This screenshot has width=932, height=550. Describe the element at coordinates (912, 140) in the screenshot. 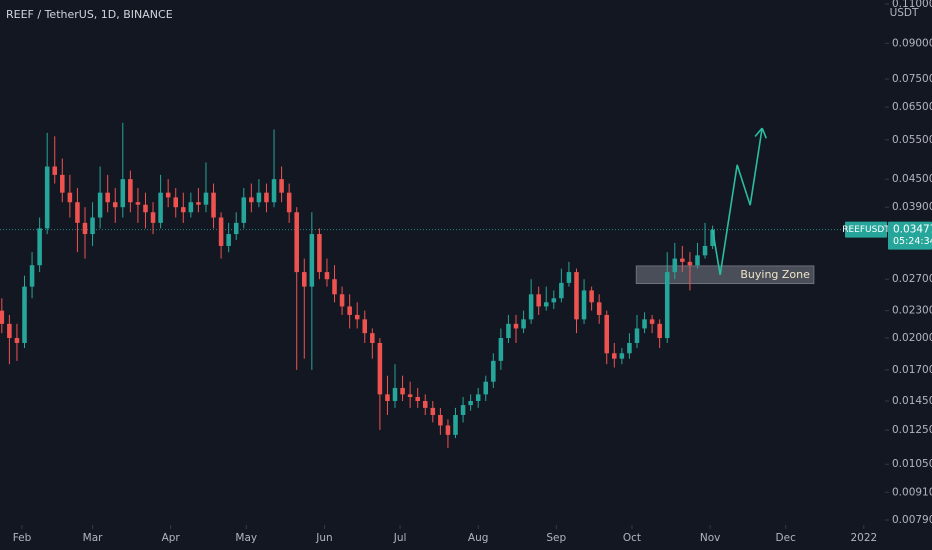

I see `y-tick-label: 0.05500` at that location.